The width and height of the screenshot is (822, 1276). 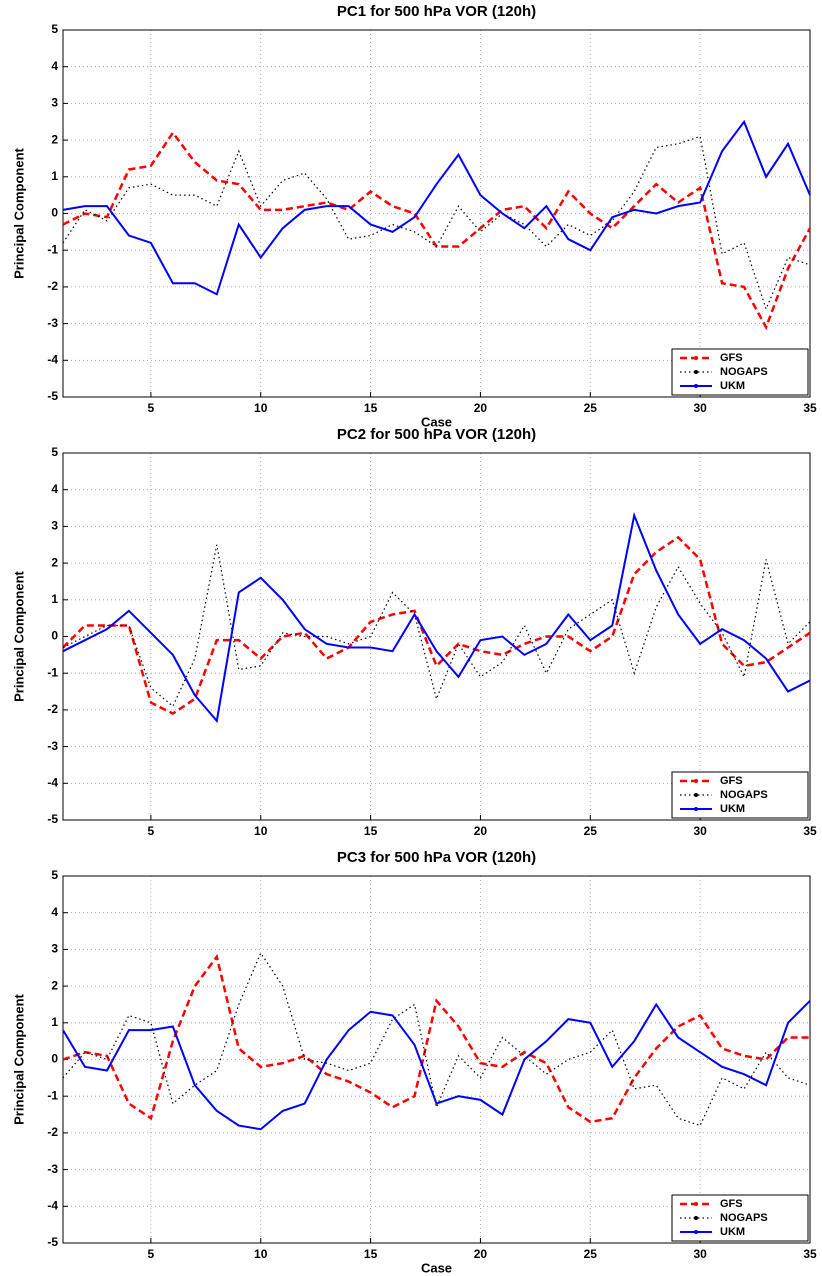 I want to click on chart-title: PC2 for 500 hPa VOR (120h), so click(x=436, y=434).